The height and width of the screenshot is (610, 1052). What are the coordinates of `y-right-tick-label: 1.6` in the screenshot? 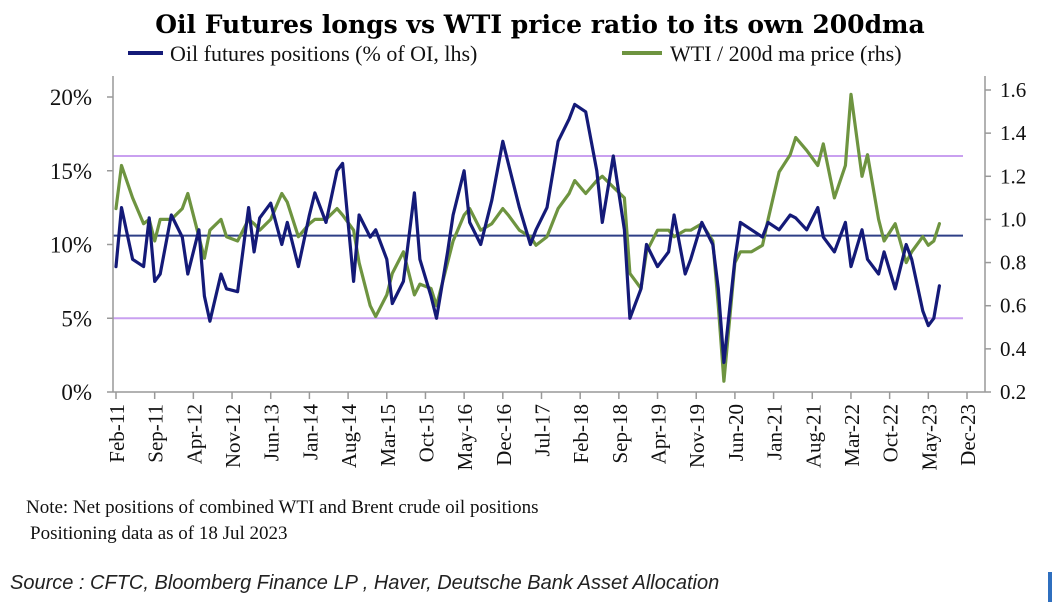 It's located at (1013, 90).